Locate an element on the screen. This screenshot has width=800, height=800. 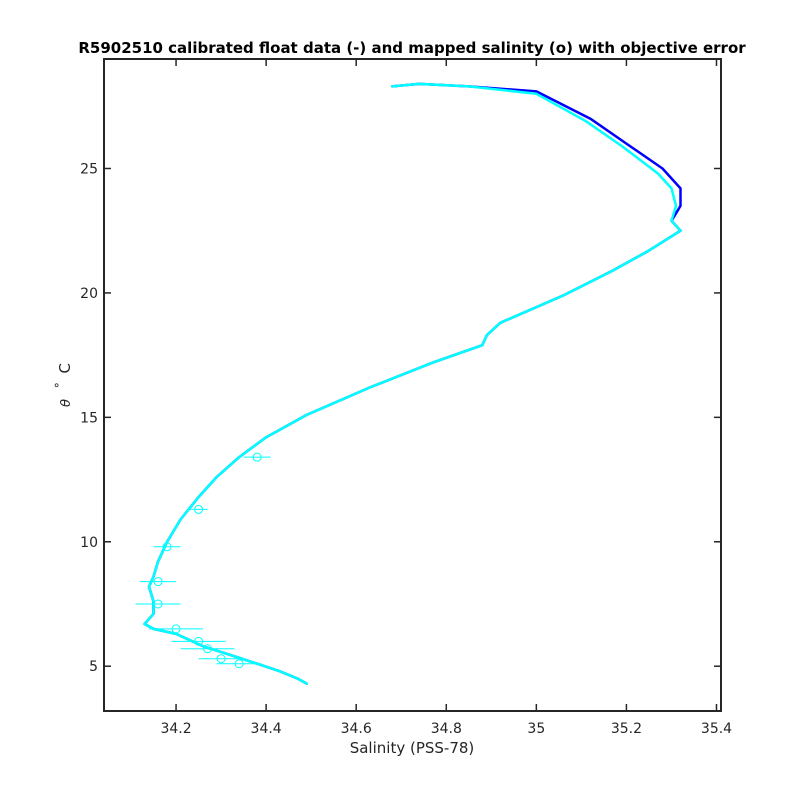
x-tick-label: 35 is located at coordinates (536, 729).